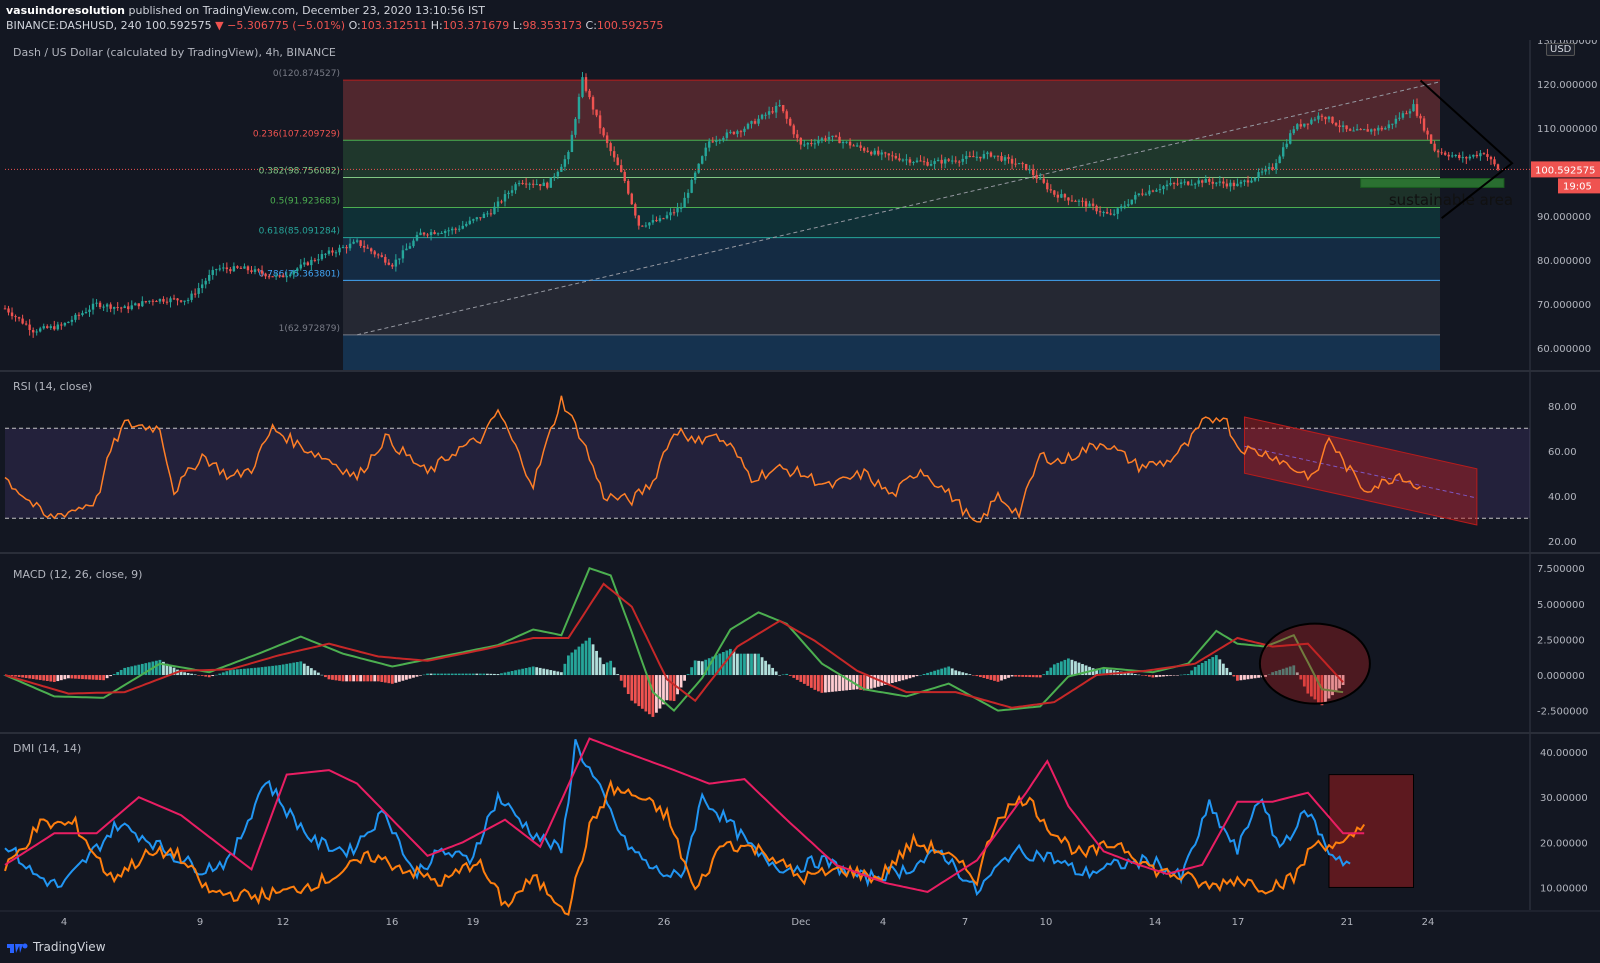 The image size is (1600, 963). Describe the element at coordinates (1579, 186) in the screenshot. I see `countdown-badge` at that location.